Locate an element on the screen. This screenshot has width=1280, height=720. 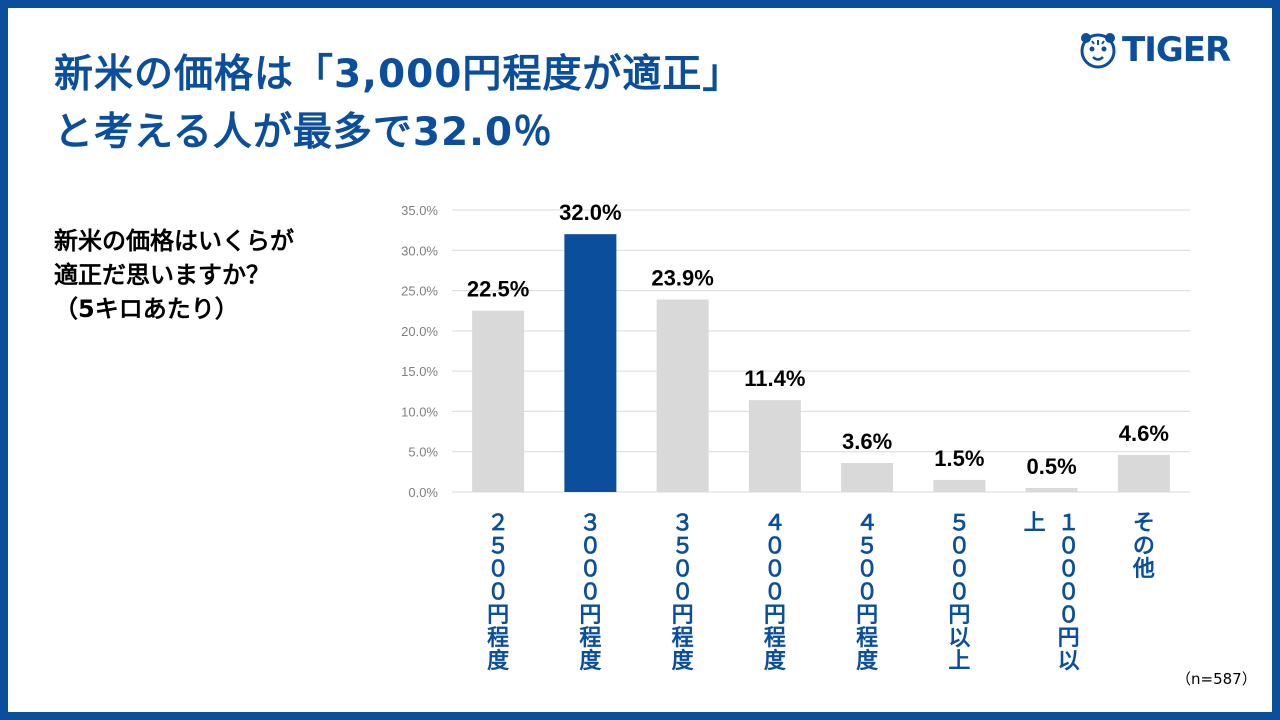
title-line-1: 新米の価格は「3,000円程度が適正」 is located at coordinates (398, 74).